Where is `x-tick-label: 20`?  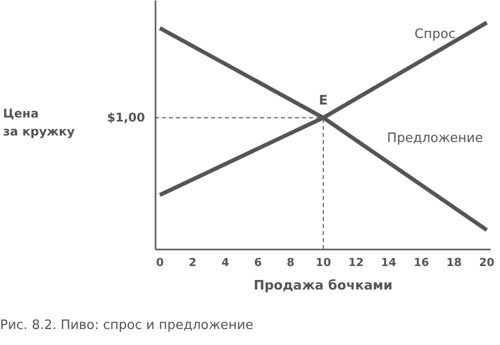
x-tick-label: 20 is located at coordinates (487, 262).